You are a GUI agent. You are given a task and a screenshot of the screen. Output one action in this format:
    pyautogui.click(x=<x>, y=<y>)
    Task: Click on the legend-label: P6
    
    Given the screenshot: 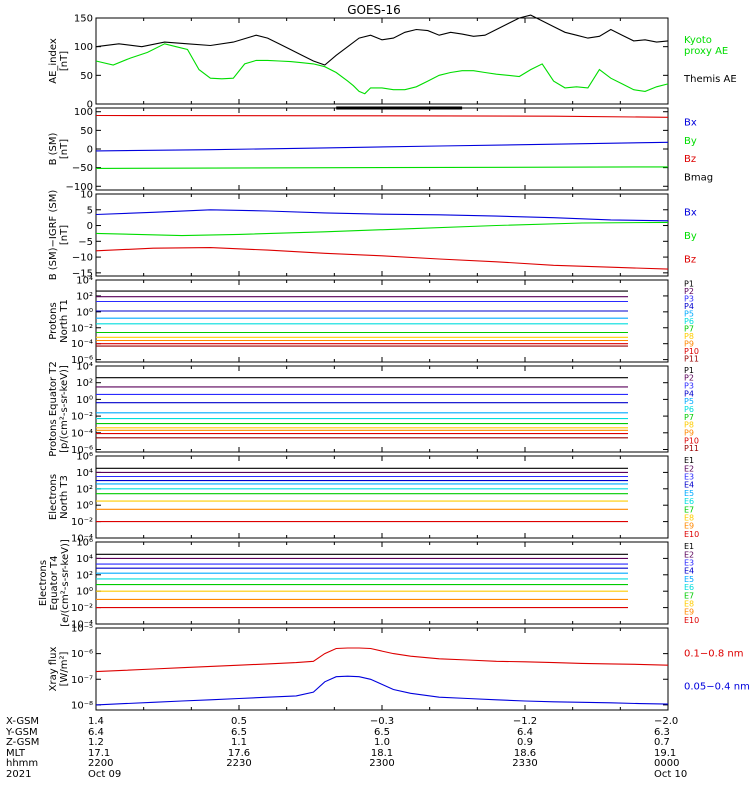 What is the action you would take?
    pyautogui.click(x=689, y=409)
    